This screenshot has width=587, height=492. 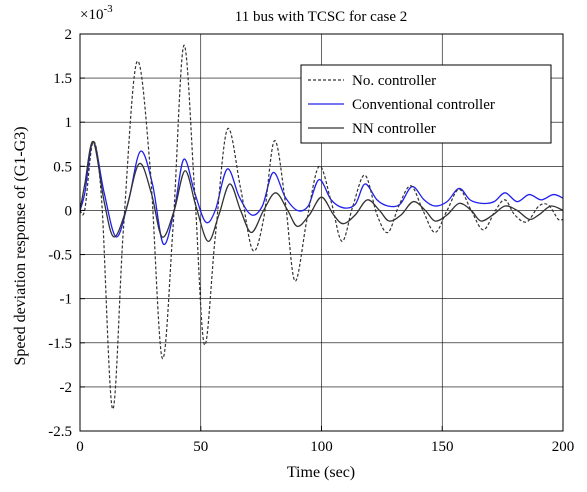 I want to click on x-axis-label: Time (sec), so click(x=321, y=472).